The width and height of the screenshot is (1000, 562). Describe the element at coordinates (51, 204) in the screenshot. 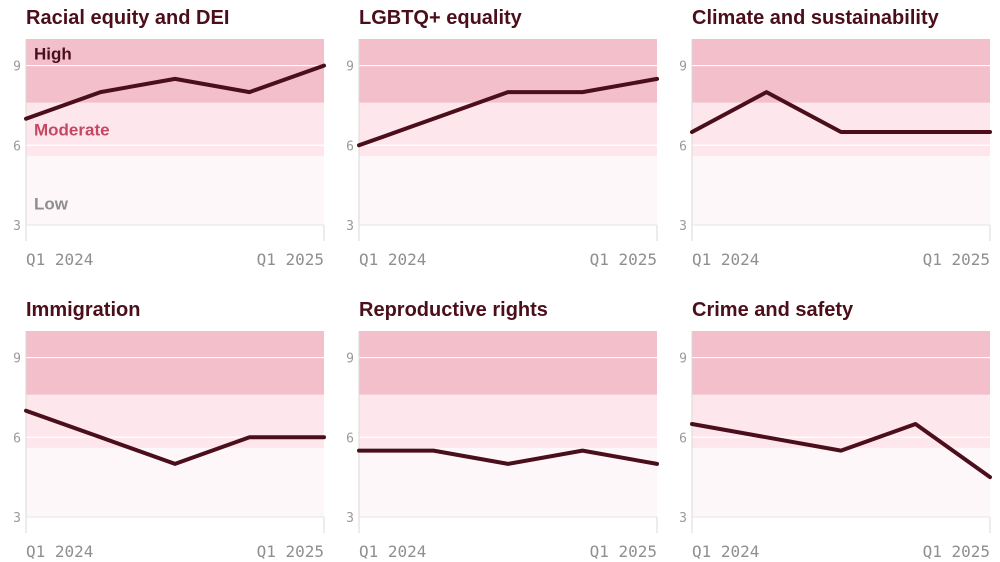

I see `band-label-low: Low` at that location.